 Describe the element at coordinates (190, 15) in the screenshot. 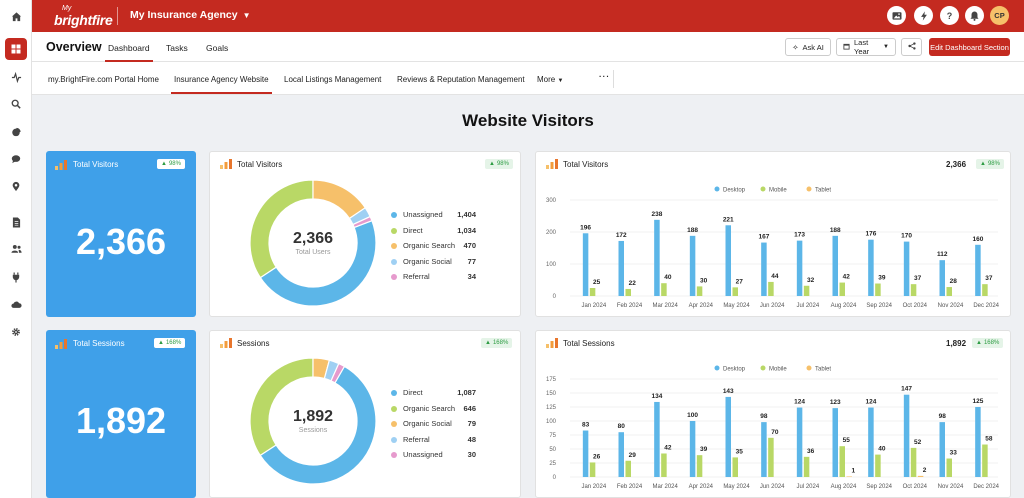

I see `agency-selector: My Insurance Agency ▼` at that location.